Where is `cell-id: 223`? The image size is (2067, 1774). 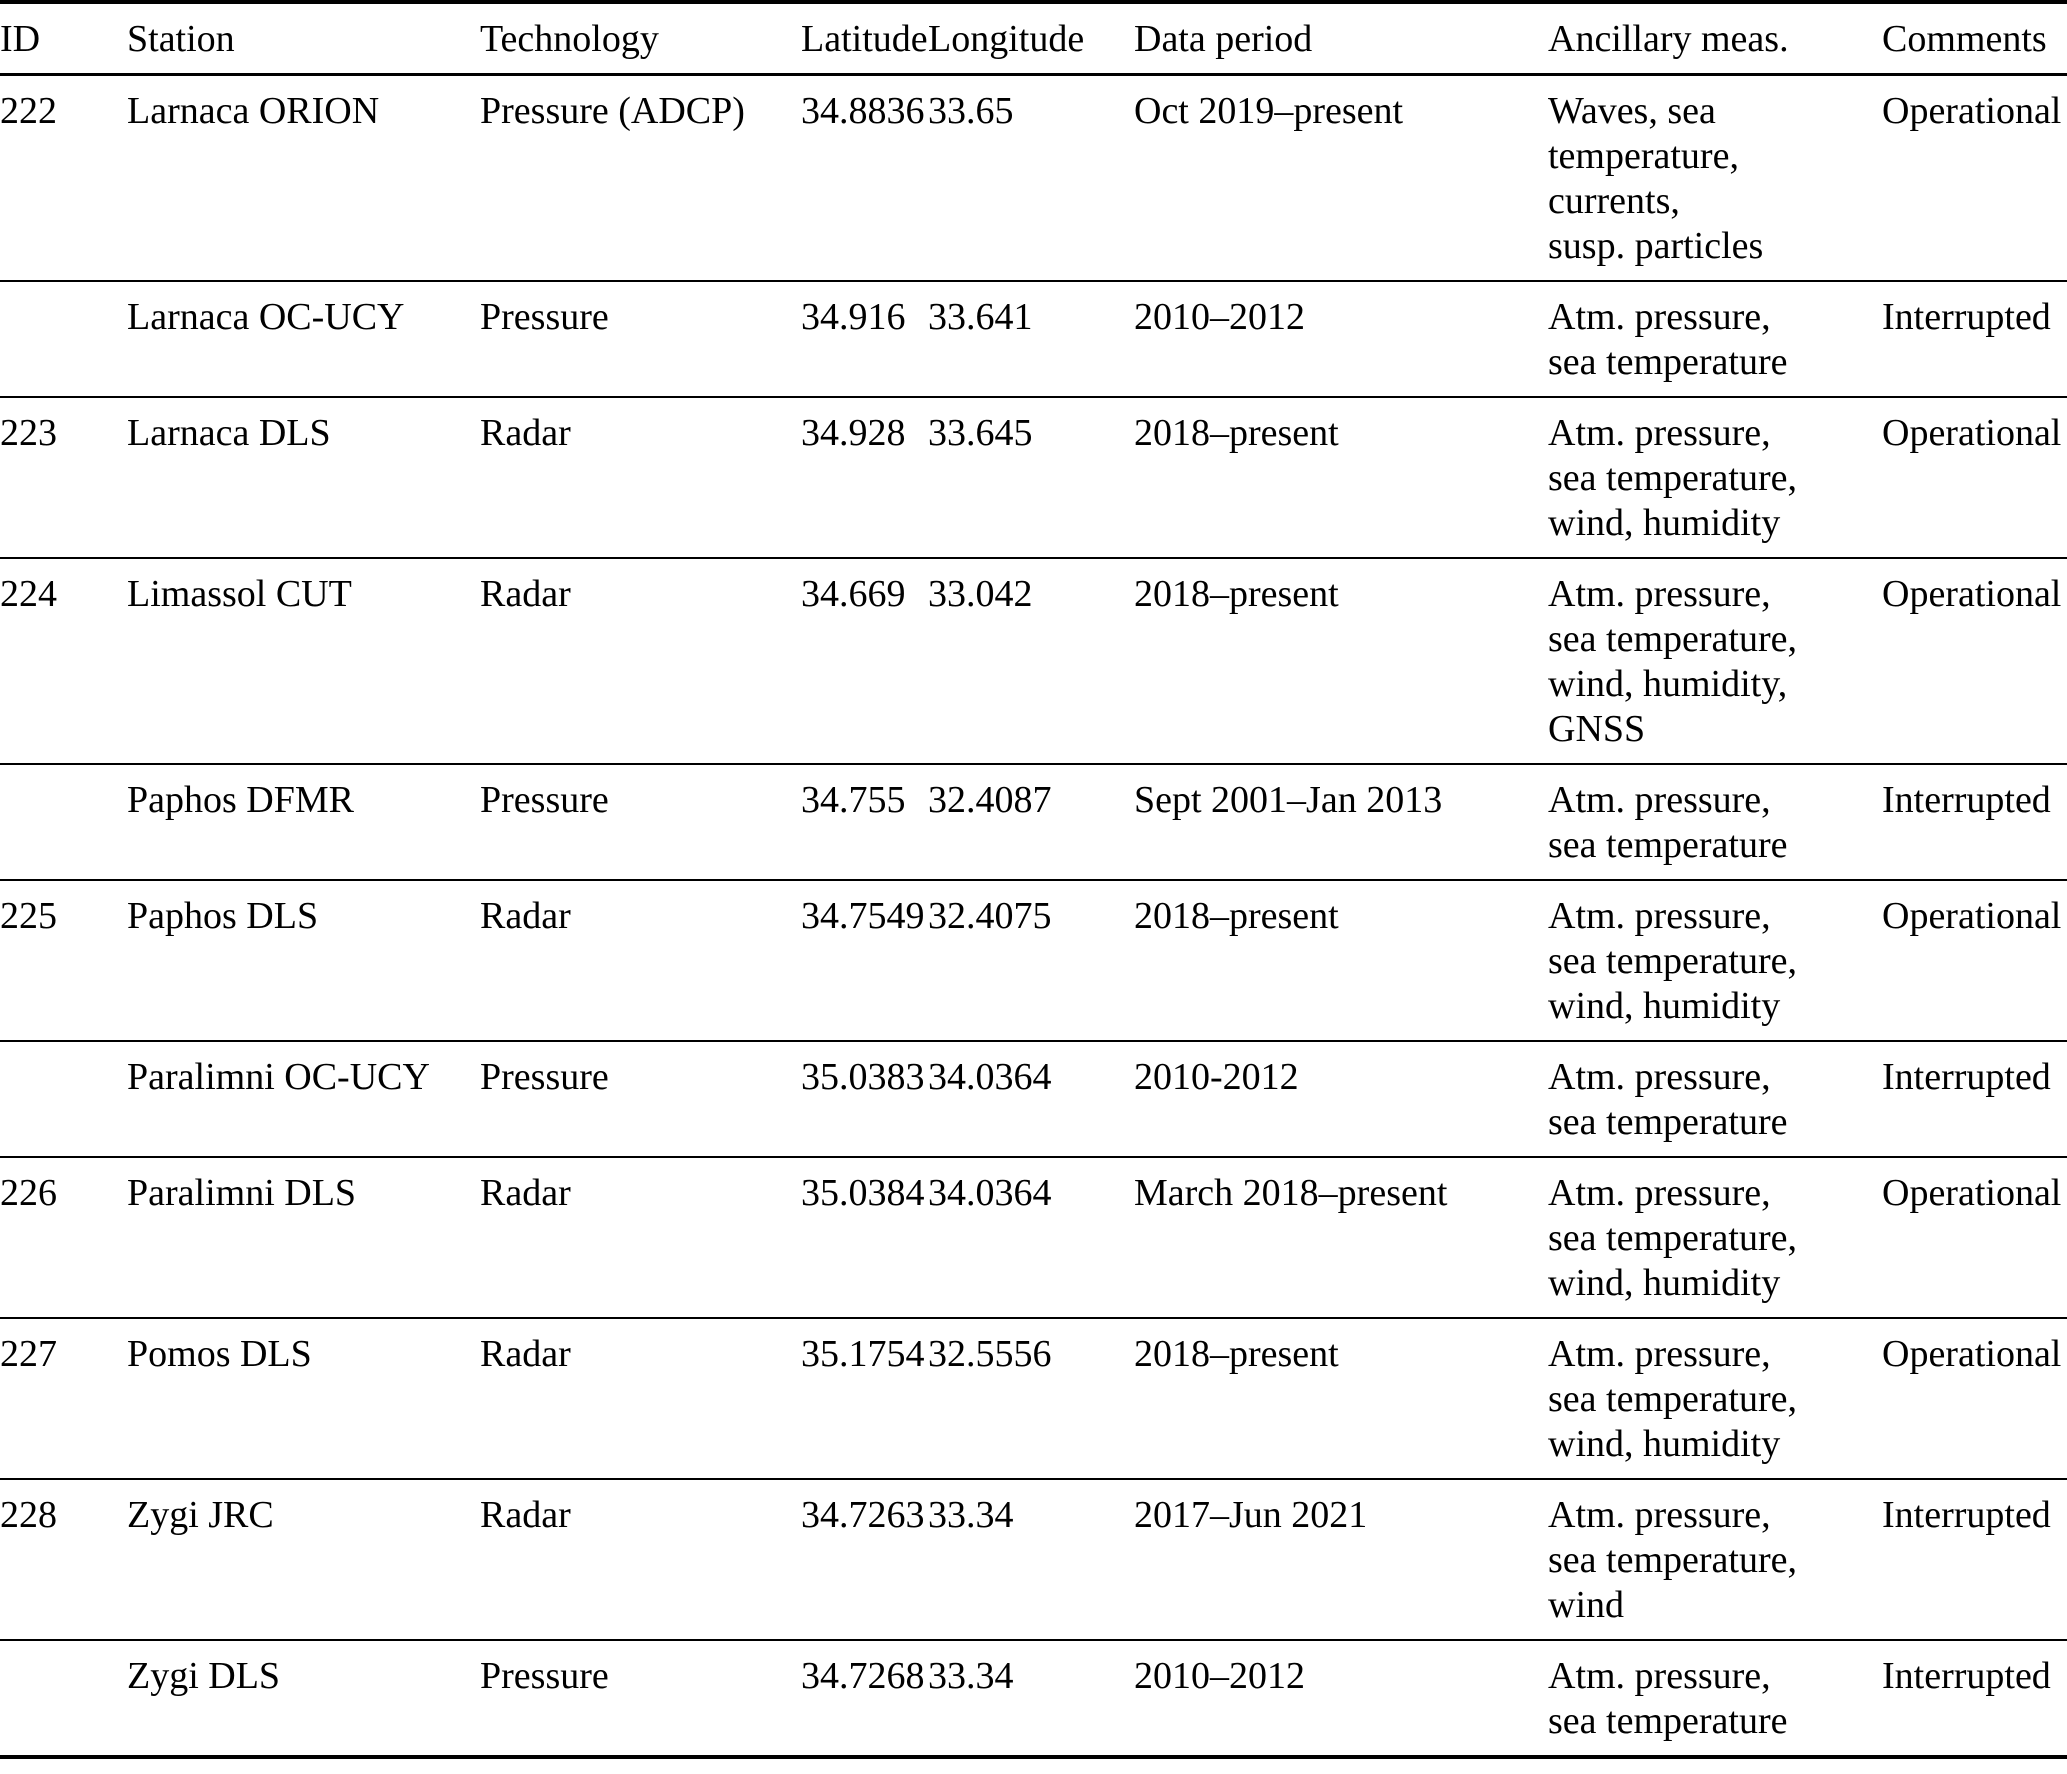 cell-id: 223 is located at coordinates (28, 433).